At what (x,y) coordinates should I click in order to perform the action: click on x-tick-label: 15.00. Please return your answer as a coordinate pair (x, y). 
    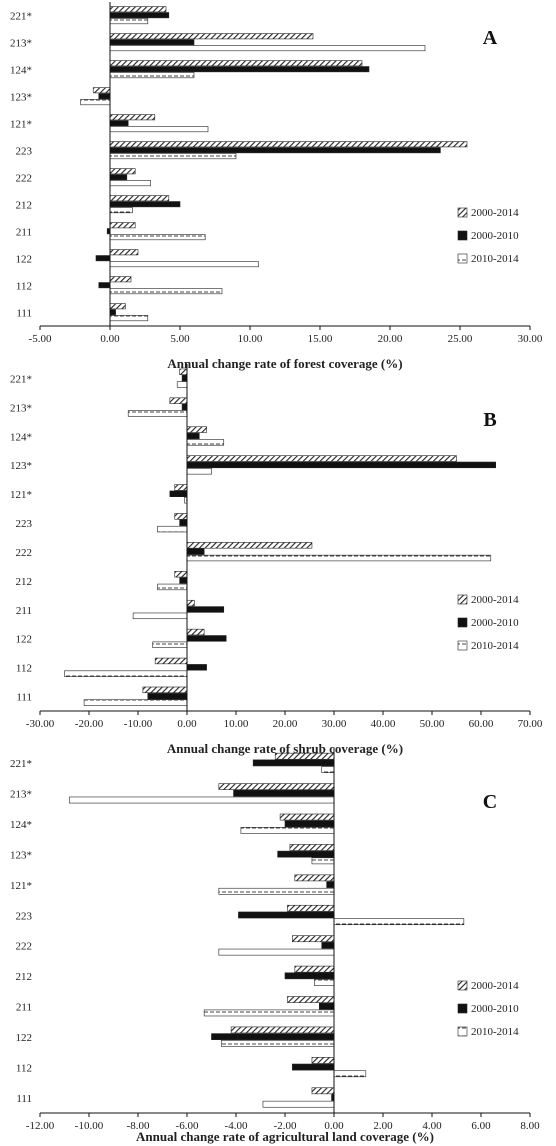
    Looking at the image, I should click on (320, 339).